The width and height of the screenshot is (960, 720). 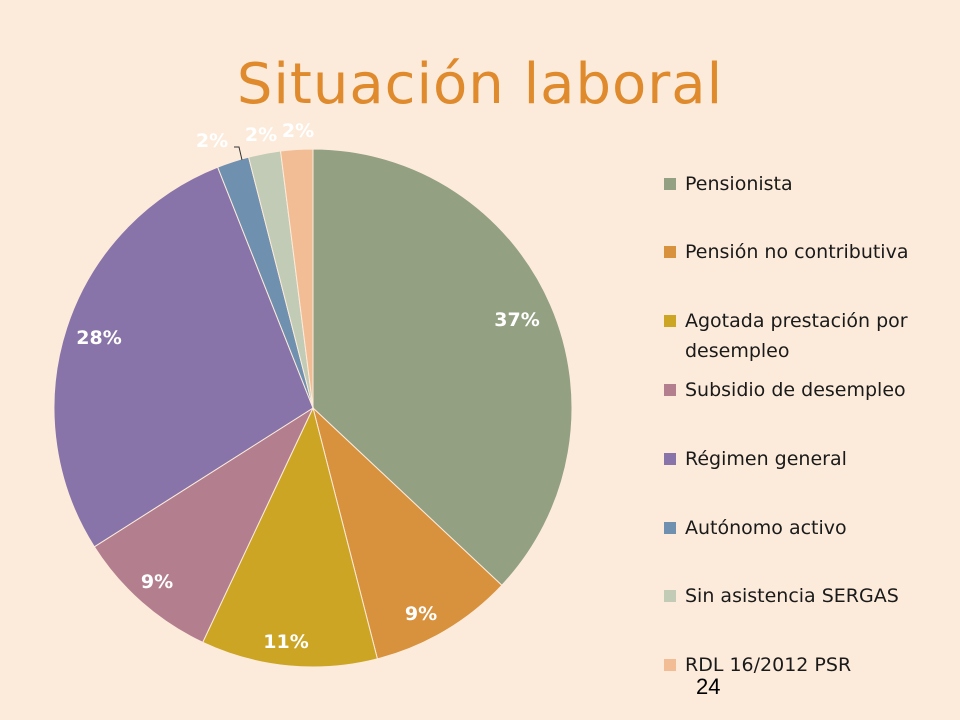 I want to click on slice-label-sin-asistencia-sergas: 2%, so click(x=261, y=135).